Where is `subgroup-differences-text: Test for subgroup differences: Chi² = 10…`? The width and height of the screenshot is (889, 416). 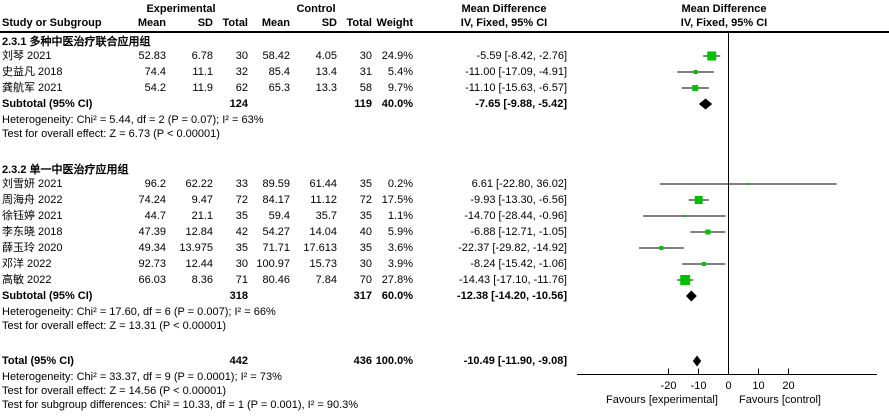
subgroup-differences-text: Test for subgroup differences: Chi² = 10… is located at coordinates (180, 405).